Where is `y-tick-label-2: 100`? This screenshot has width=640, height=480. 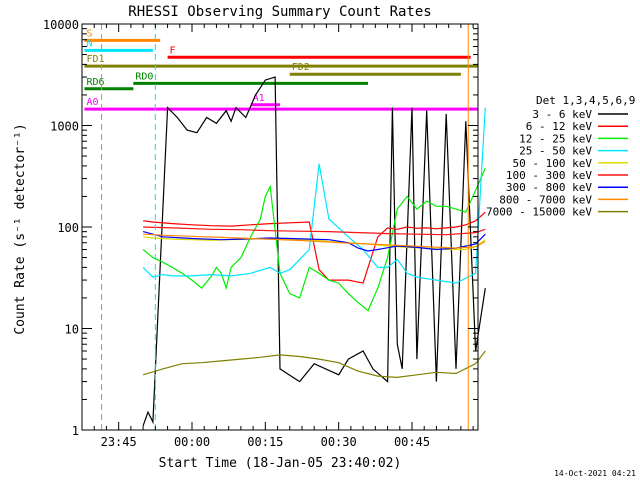 y-tick-label-2: 100 is located at coordinates (68, 228).